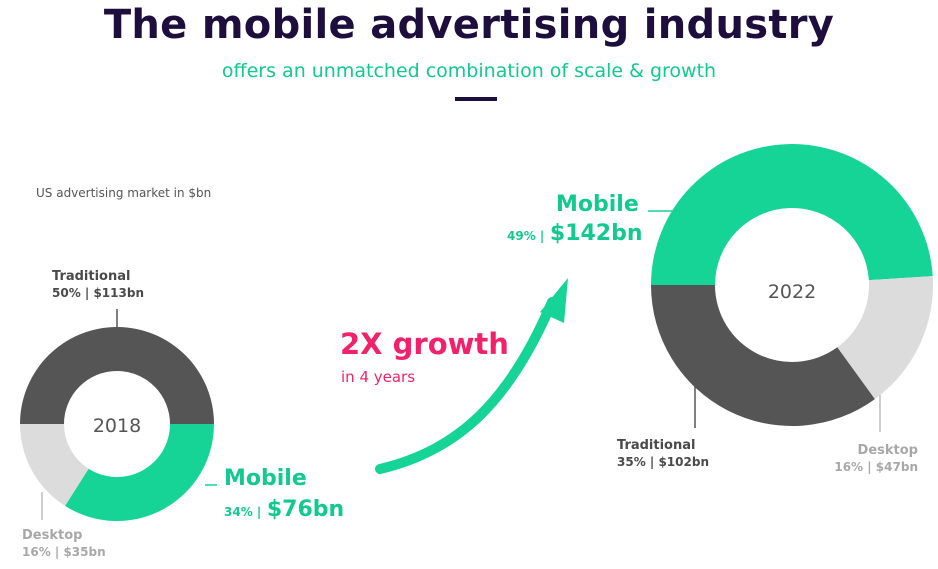 The image size is (938, 569). What do you see at coordinates (792, 214) in the screenshot?
I see `donut-2022-segment-mobile` at bounding box center [792, 214].